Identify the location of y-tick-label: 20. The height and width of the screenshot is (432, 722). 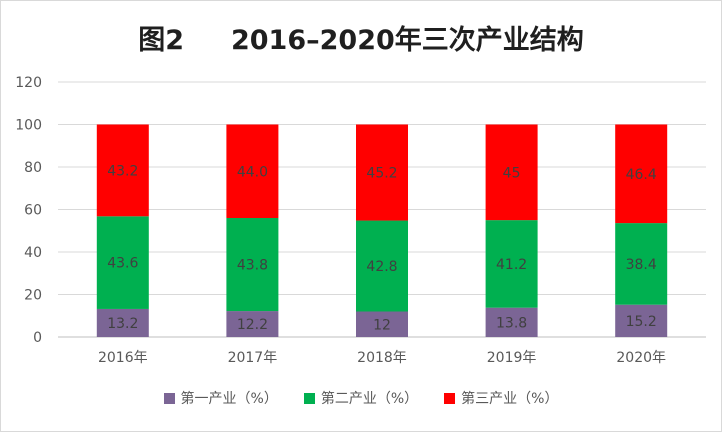
(33, 296).